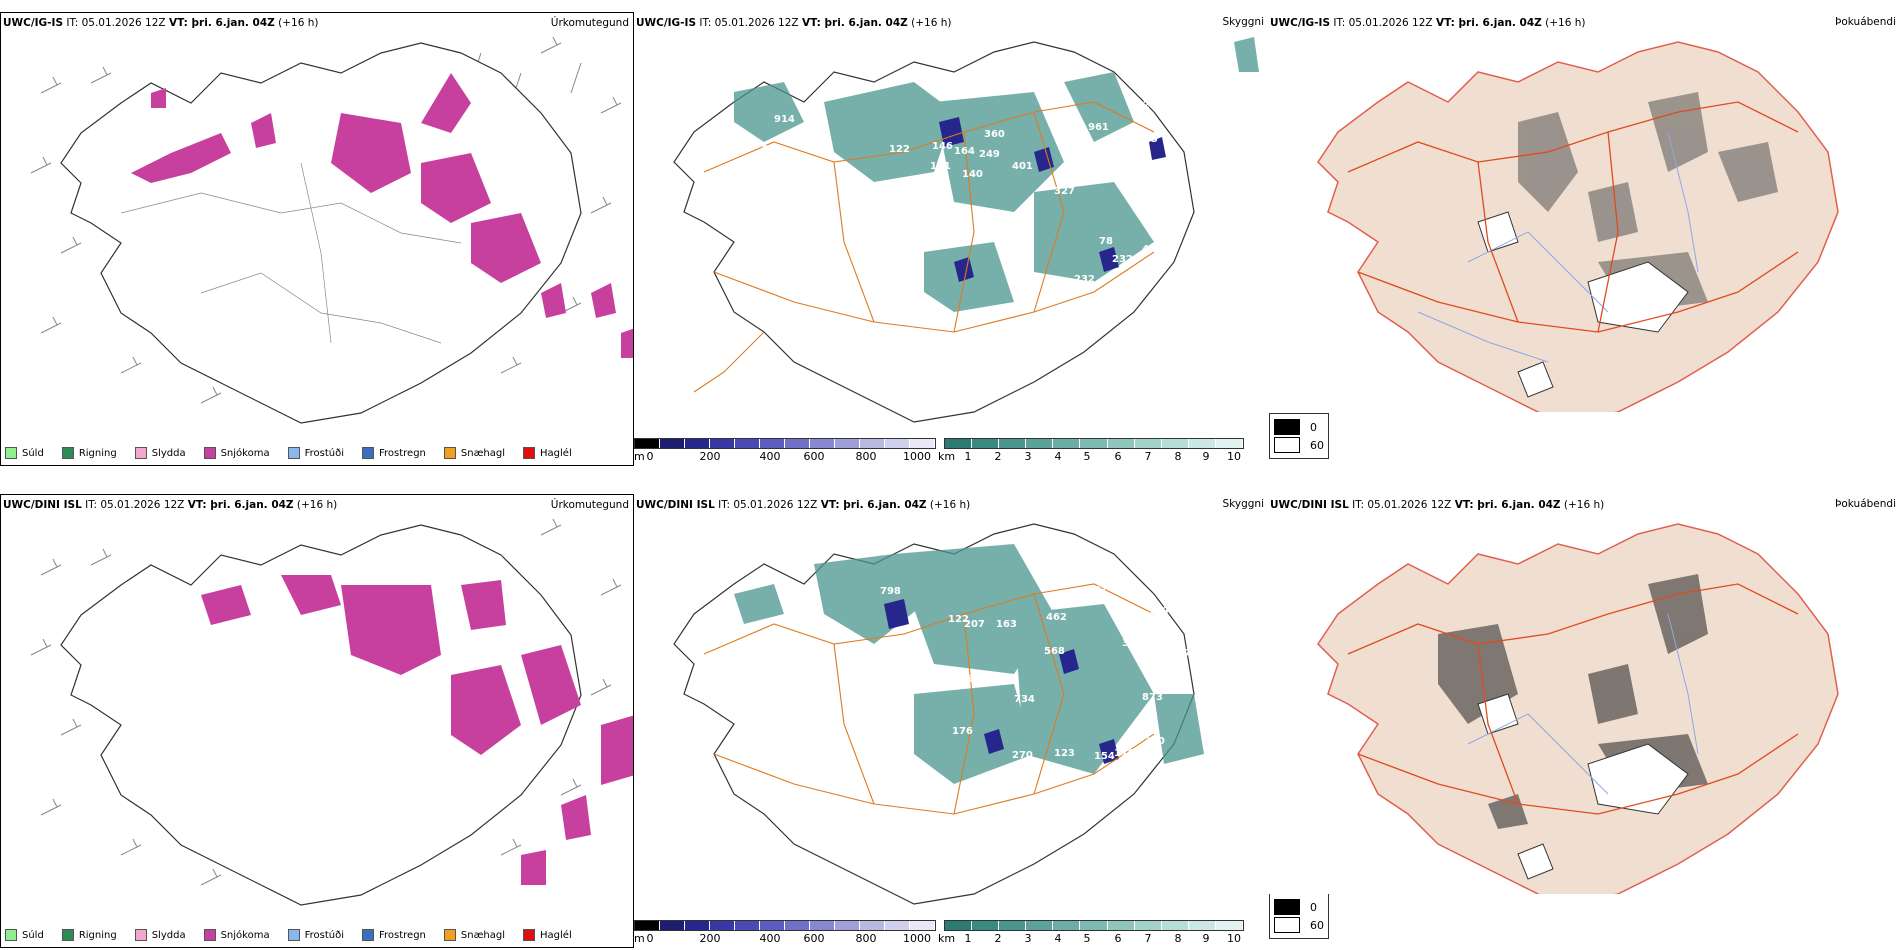  What do you see at coordinates (1139, 105) in the screenshot?
I see `vis-label: 962` at bounding box center [1139, 105].